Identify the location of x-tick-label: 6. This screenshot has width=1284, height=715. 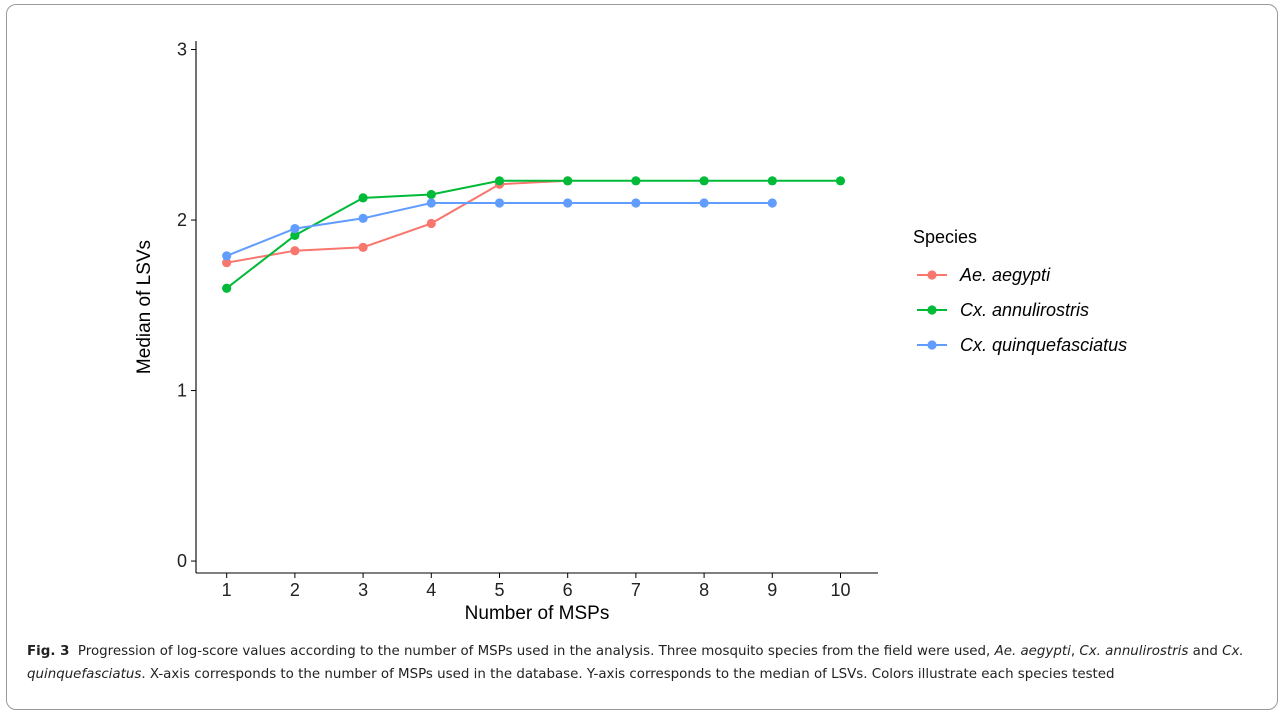
(568, 590).